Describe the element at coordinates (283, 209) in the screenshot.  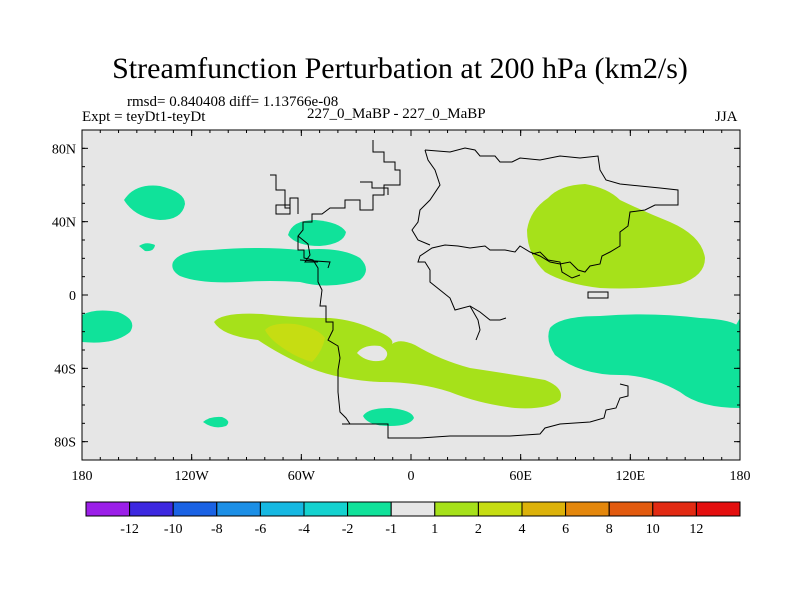
I see `coastline-island` at that location.